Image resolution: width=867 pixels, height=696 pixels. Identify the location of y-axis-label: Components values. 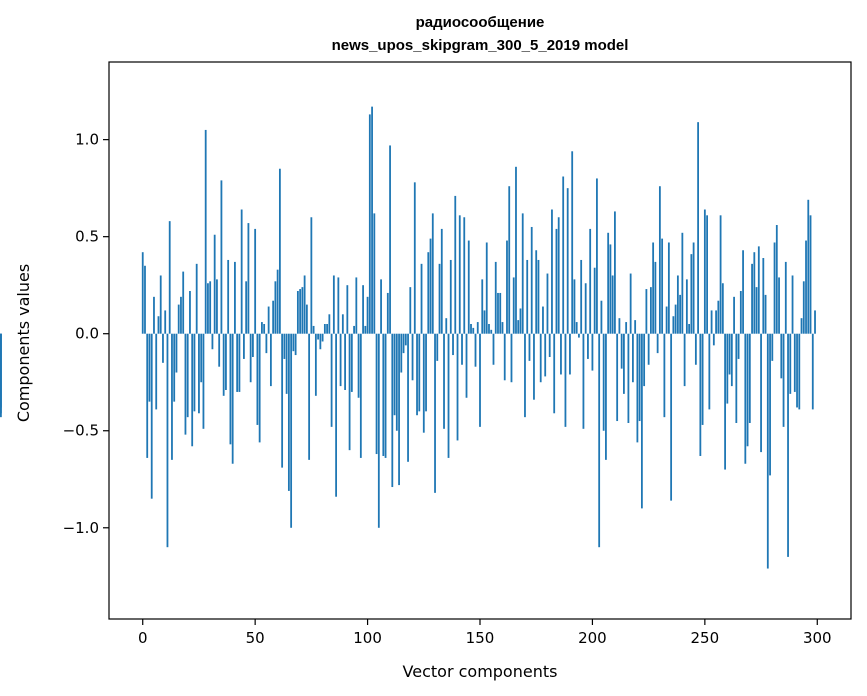
(23, 343).